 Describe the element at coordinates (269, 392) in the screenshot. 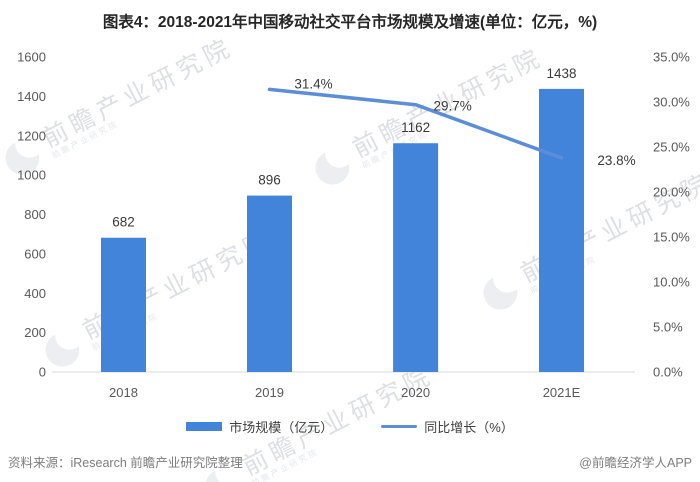

I see `x-axis-label: 2019` at that location.